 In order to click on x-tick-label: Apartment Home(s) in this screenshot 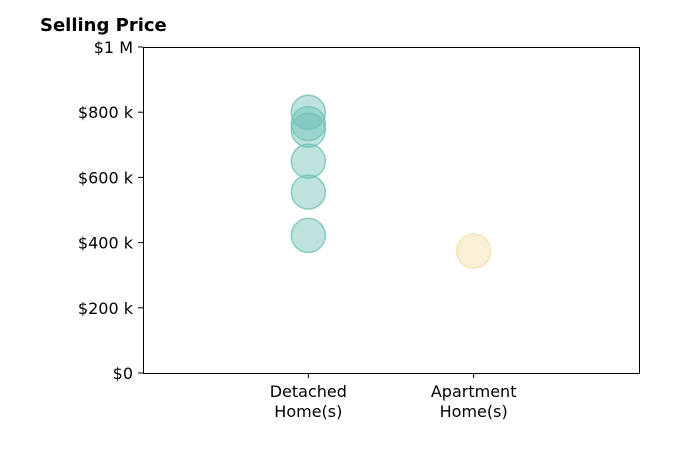, I will do `click(474, 401)`.